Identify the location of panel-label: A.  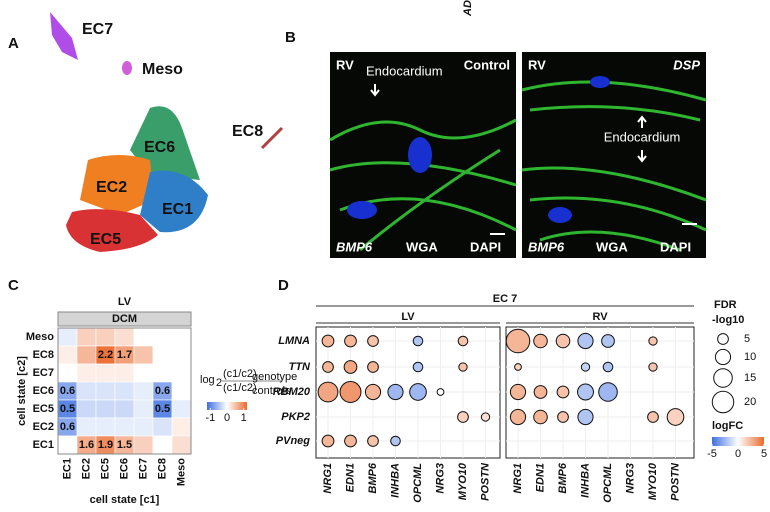
(13, 43).